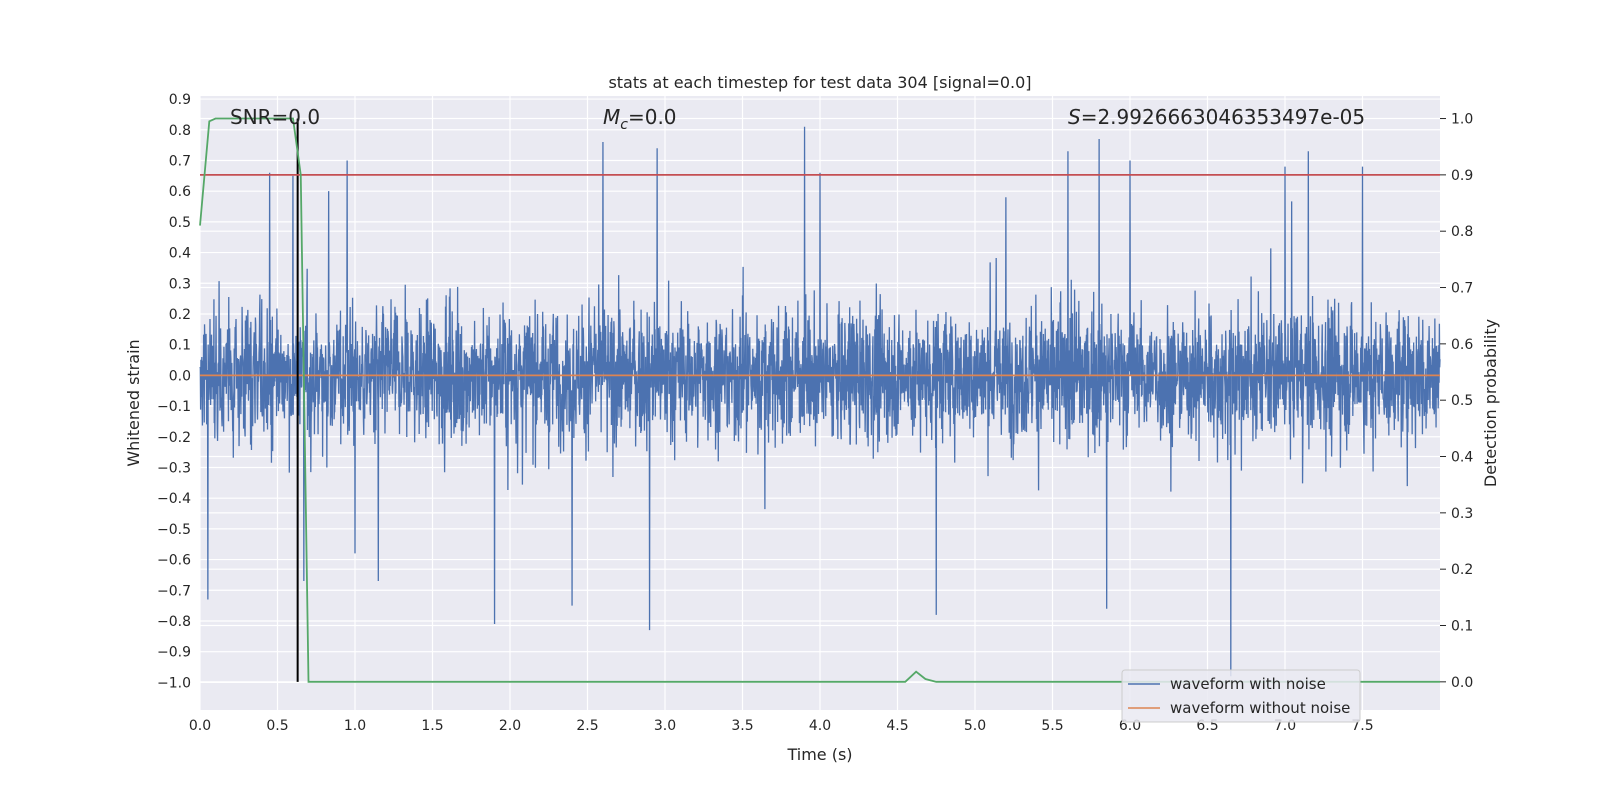  What do you see at coordinates (180, 131) in the screenshot?
I see `y-tick-label: 0.8` at bounding box center [180, 131].